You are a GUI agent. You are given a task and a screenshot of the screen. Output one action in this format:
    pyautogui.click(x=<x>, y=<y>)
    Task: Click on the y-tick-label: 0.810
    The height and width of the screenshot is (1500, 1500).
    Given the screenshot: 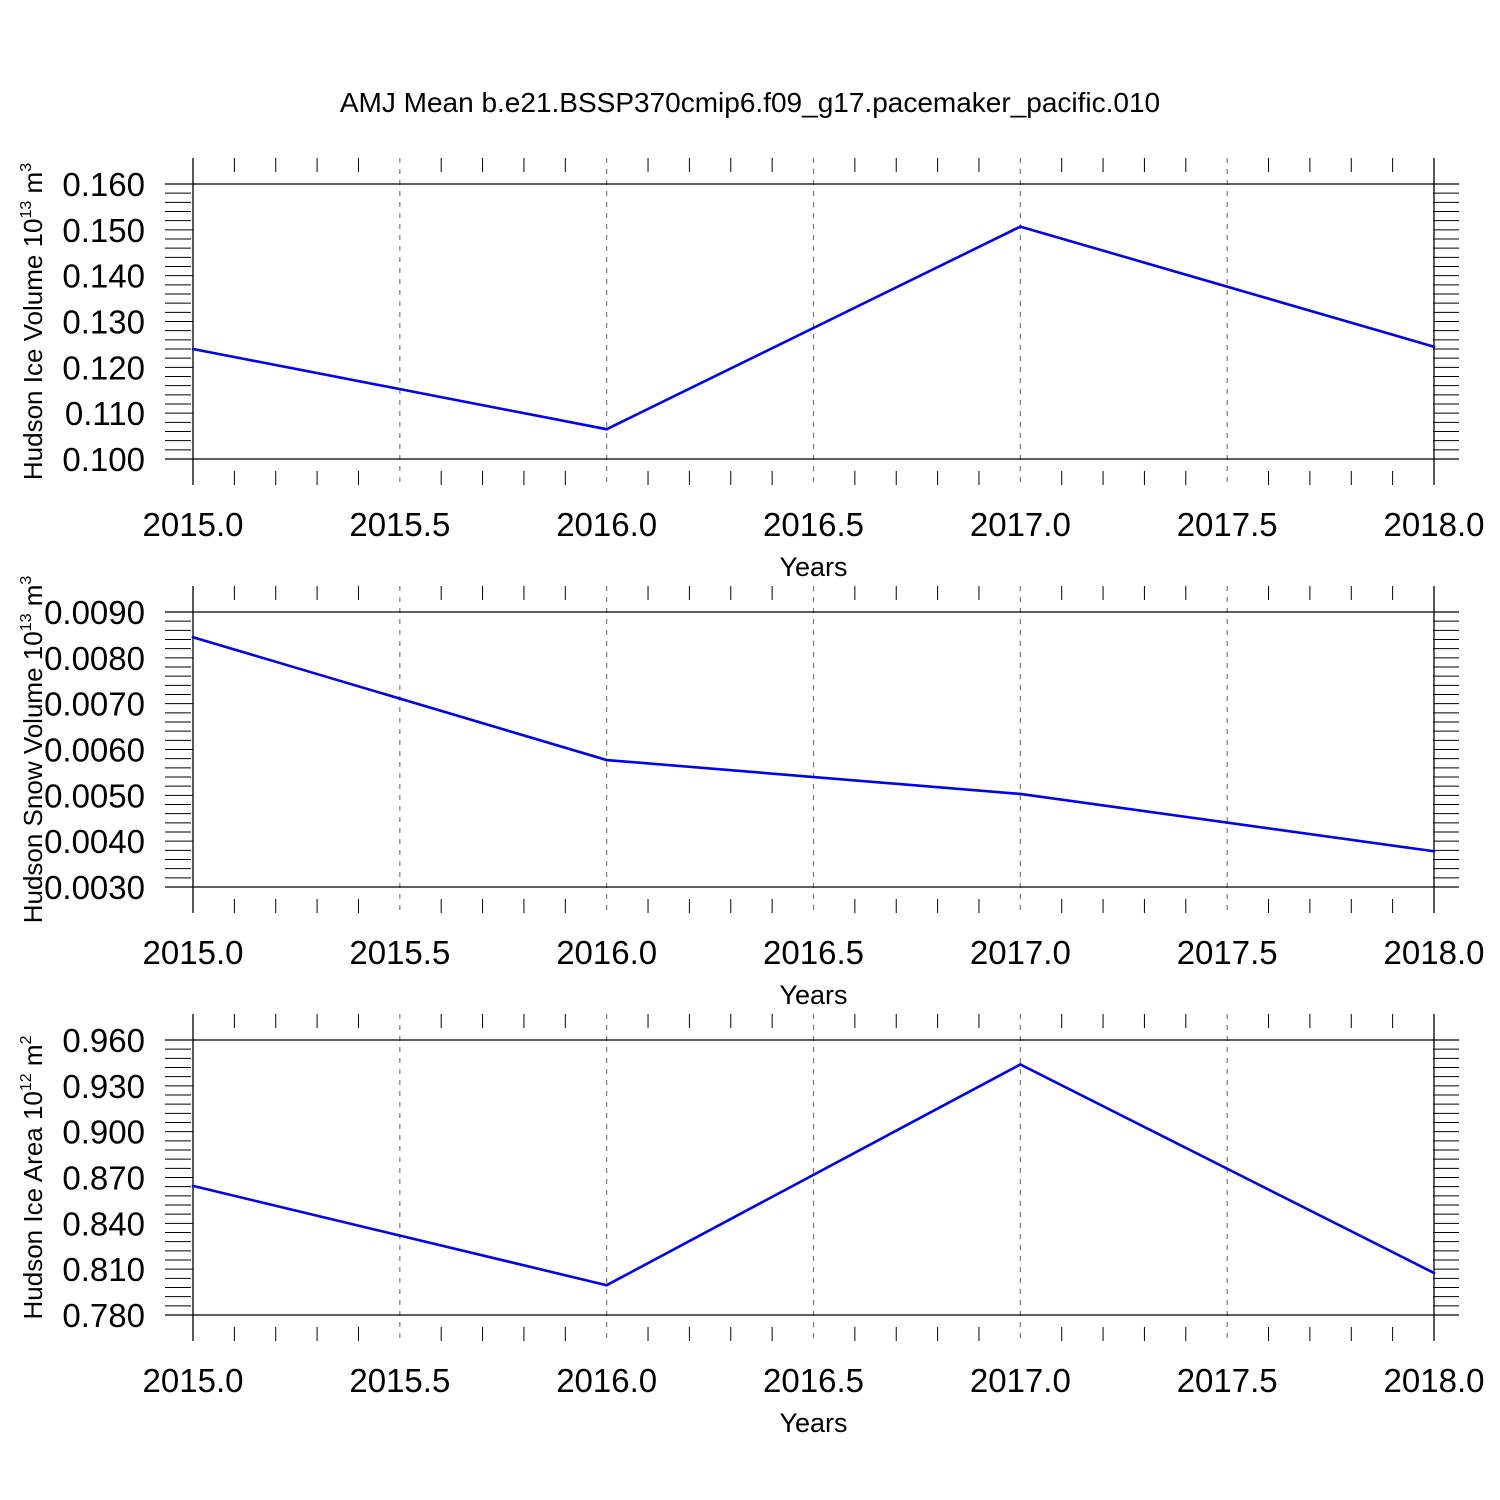 What is the action you would take?
    pyautogui.click(x=103, y=1269)
    